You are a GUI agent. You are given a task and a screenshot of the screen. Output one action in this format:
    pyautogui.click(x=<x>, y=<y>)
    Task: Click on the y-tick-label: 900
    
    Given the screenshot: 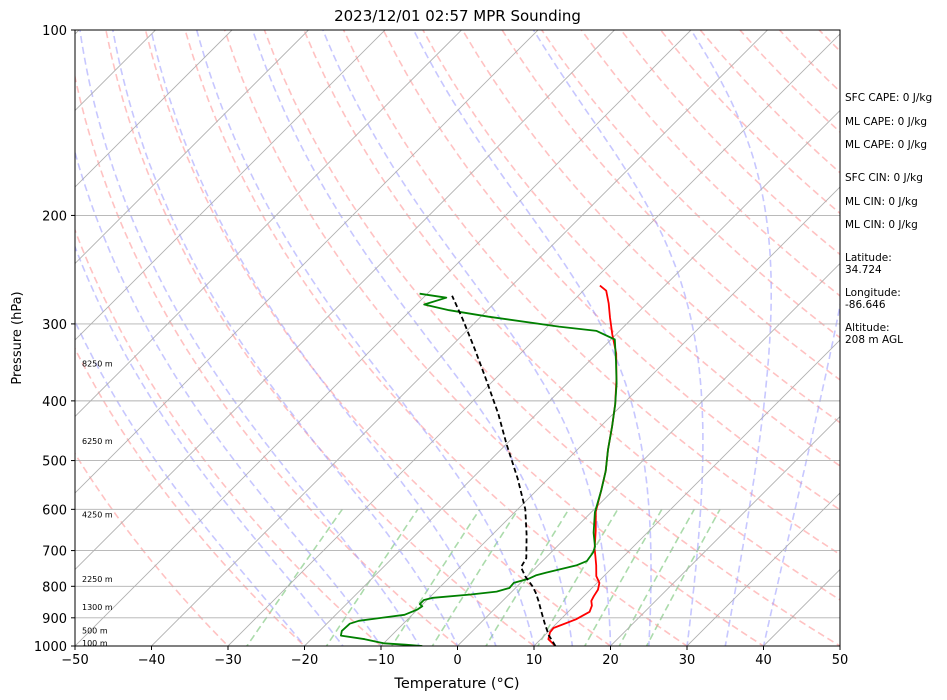 What is the action you would take?
    pyautogui.click(x=54, y=619)
    